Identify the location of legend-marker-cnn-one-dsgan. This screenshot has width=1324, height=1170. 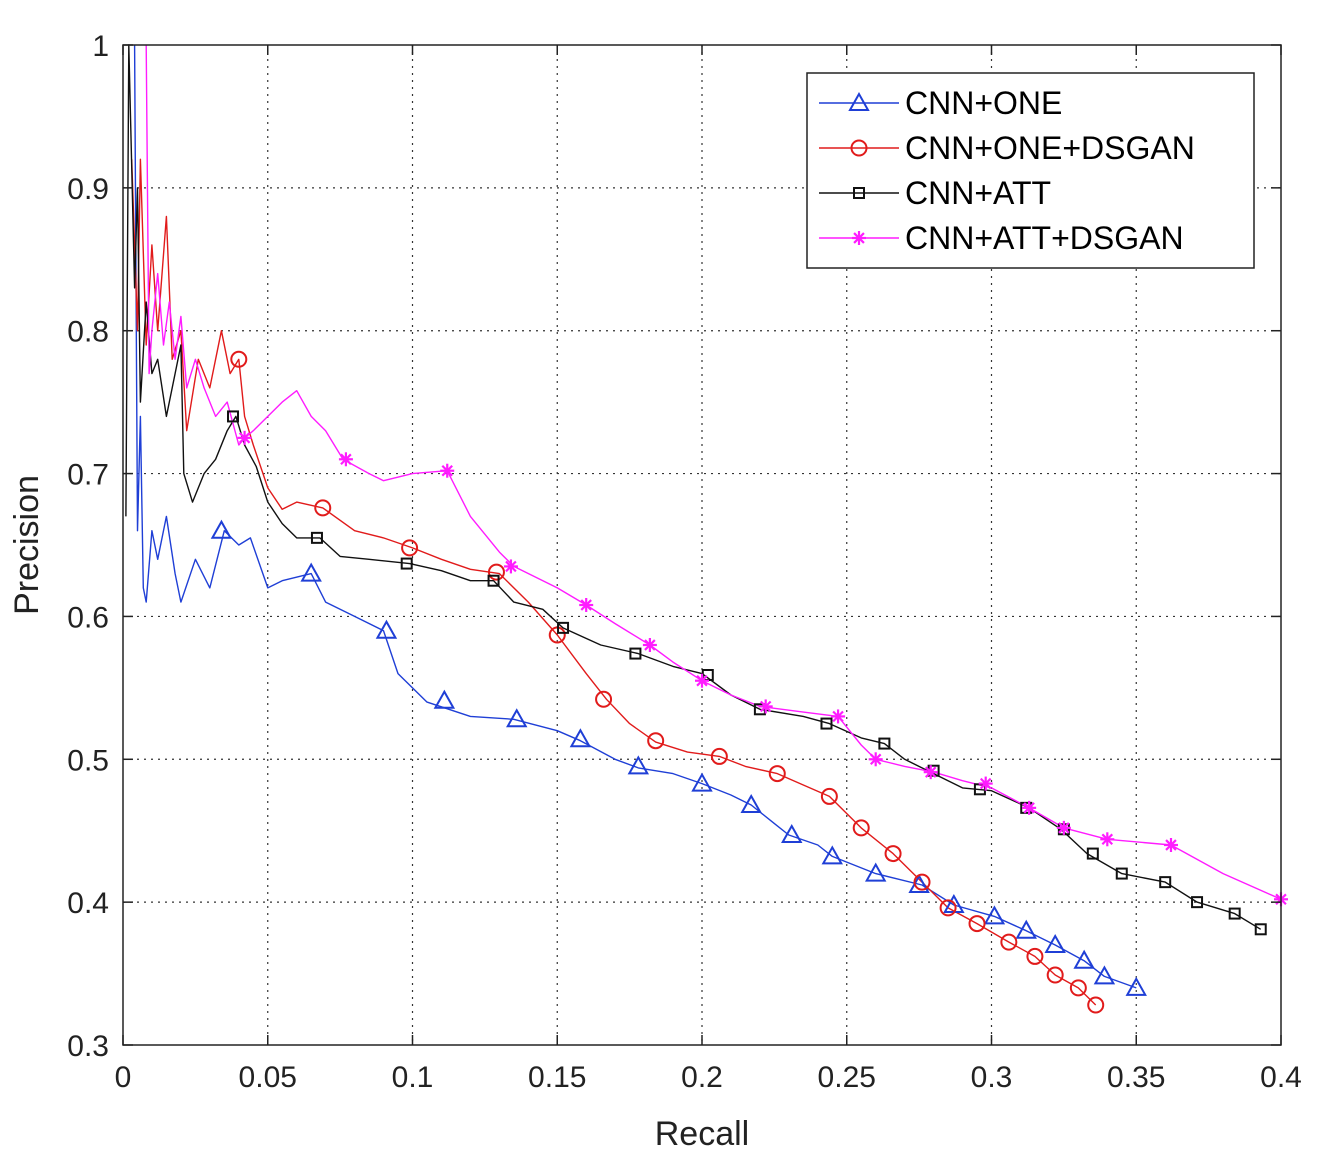
(859, 148).